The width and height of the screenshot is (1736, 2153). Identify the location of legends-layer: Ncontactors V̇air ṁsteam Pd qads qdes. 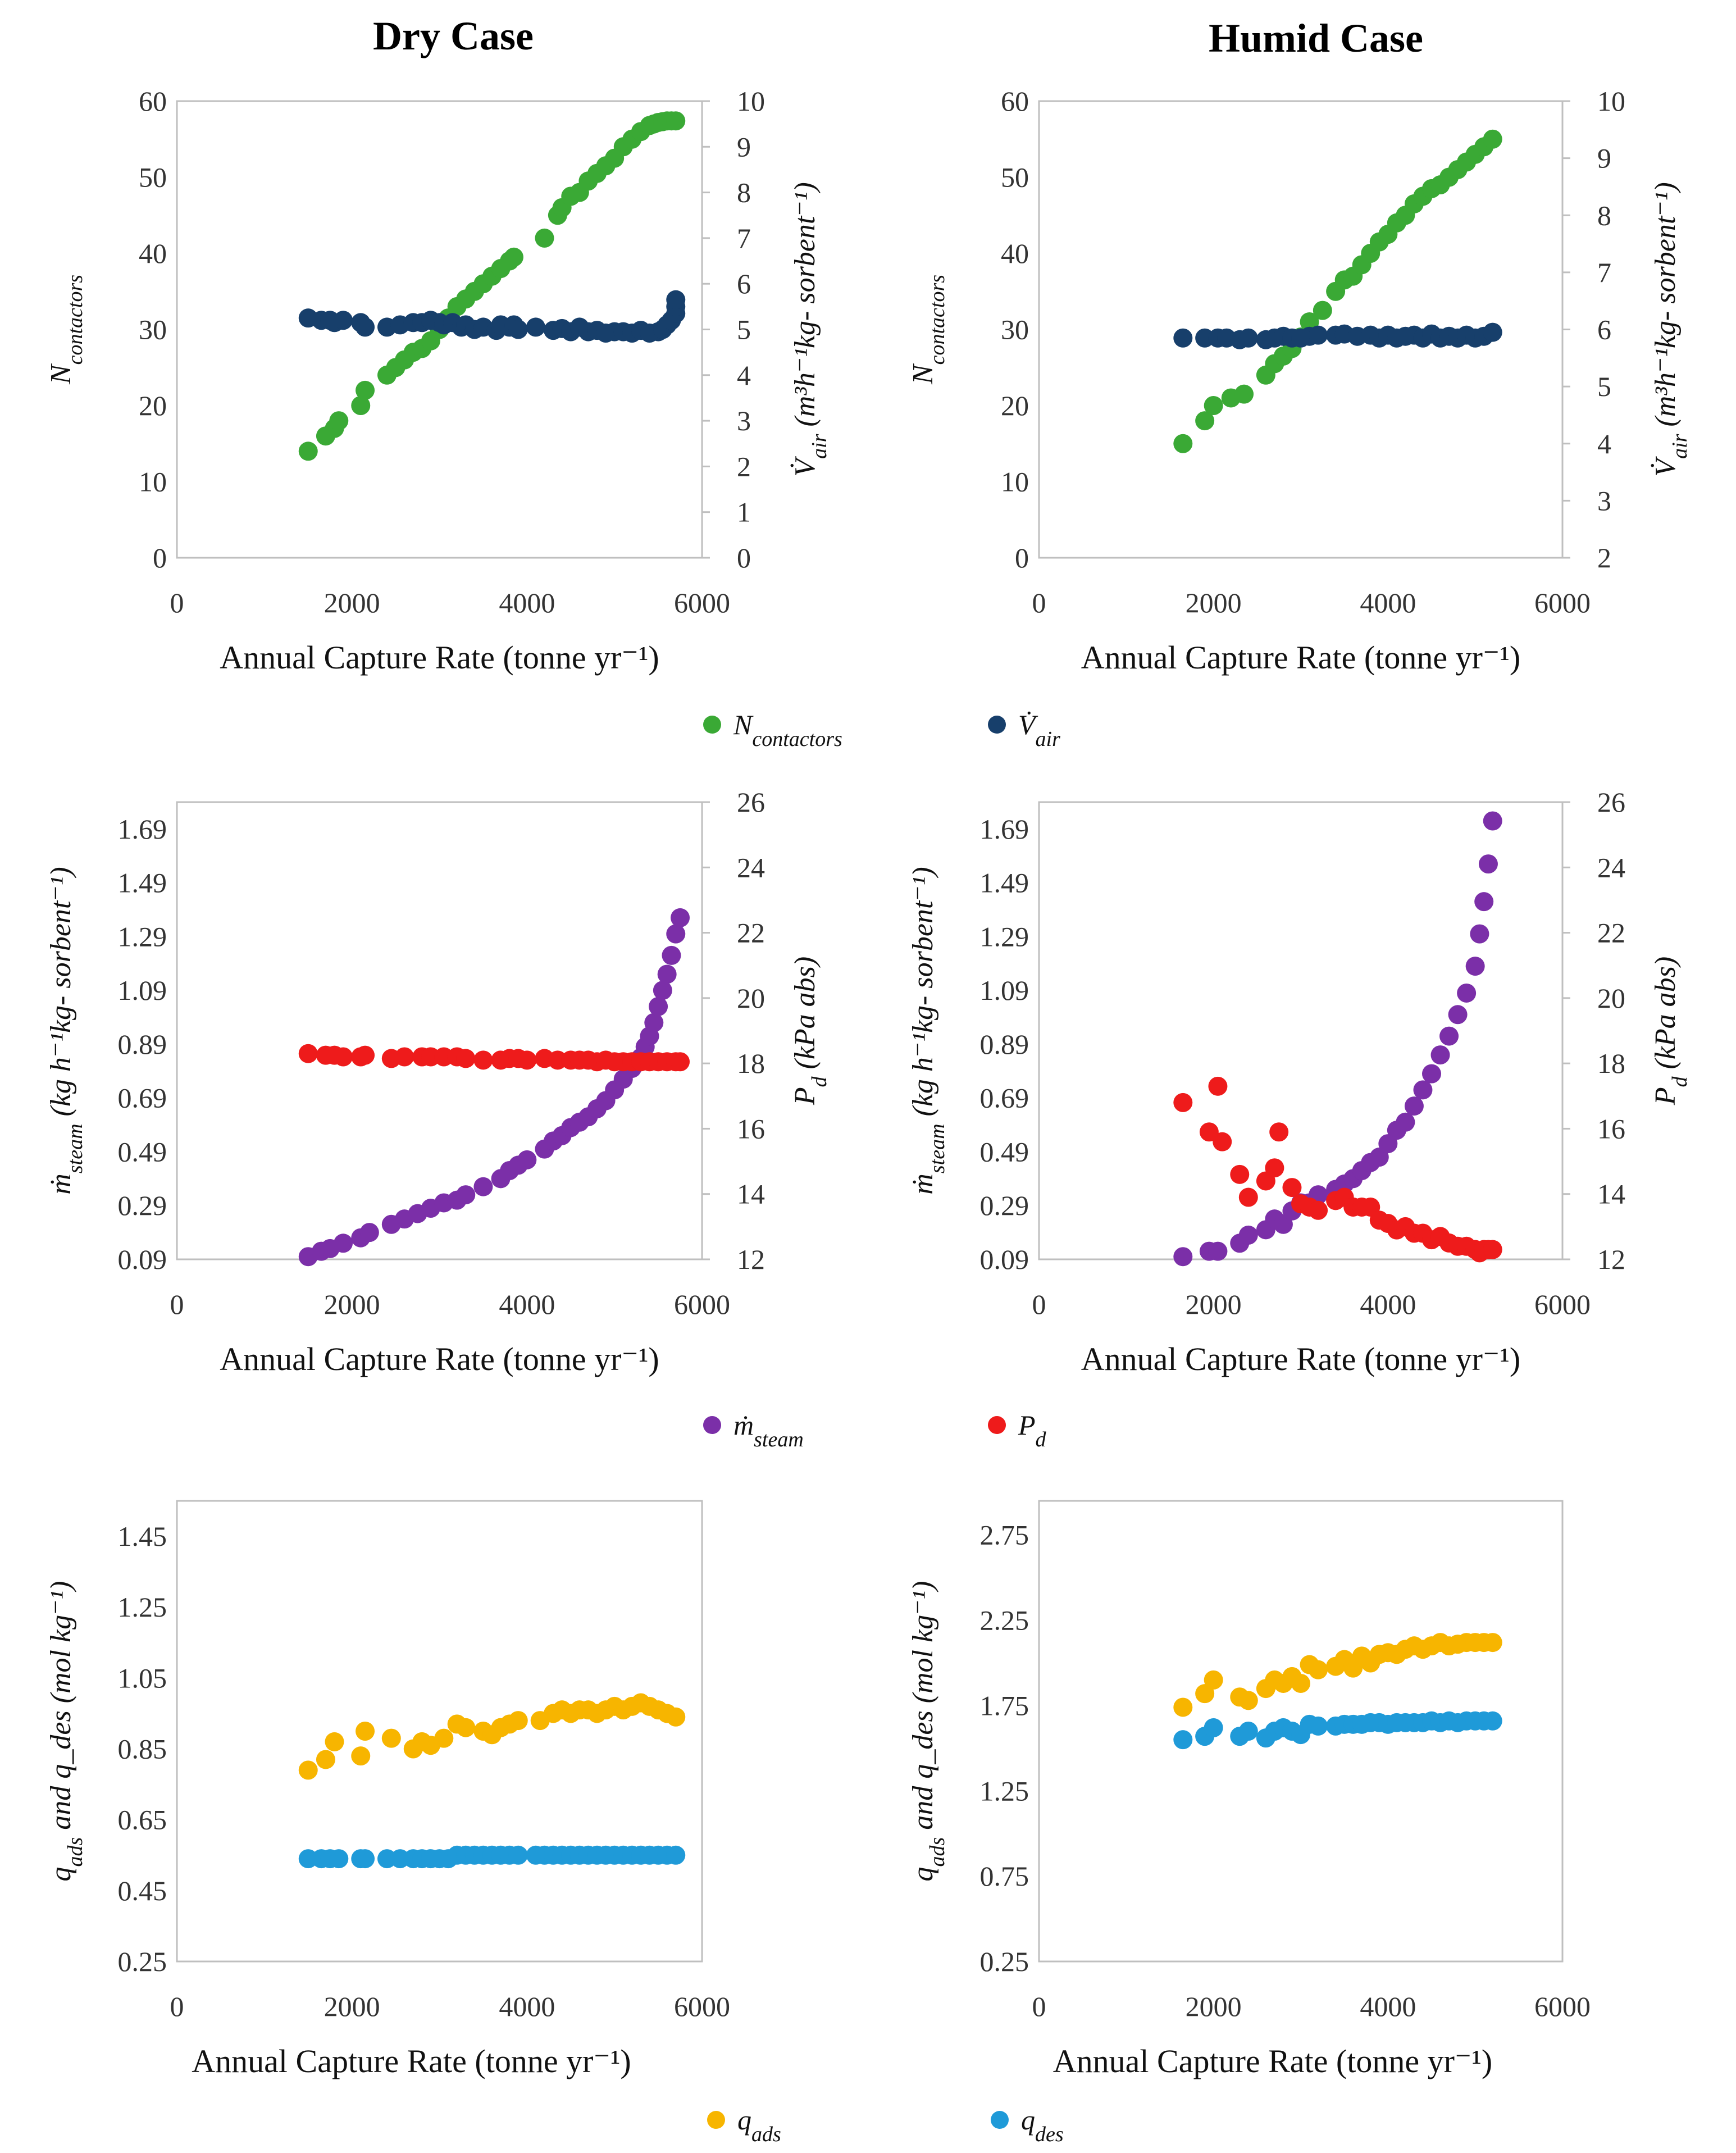
(883, 1427).